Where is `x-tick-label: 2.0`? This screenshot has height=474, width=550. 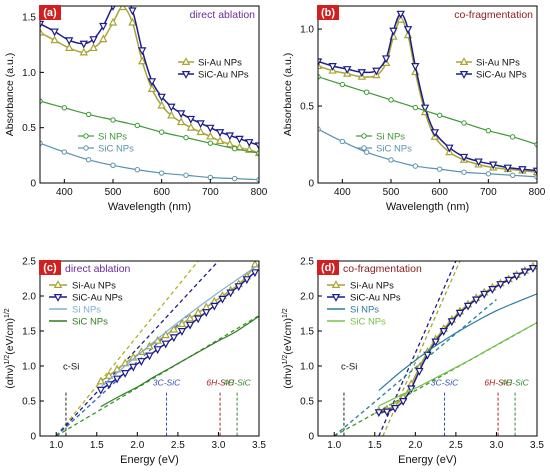
x-tick-label: 2.0 is located at coordinates (415, 445).